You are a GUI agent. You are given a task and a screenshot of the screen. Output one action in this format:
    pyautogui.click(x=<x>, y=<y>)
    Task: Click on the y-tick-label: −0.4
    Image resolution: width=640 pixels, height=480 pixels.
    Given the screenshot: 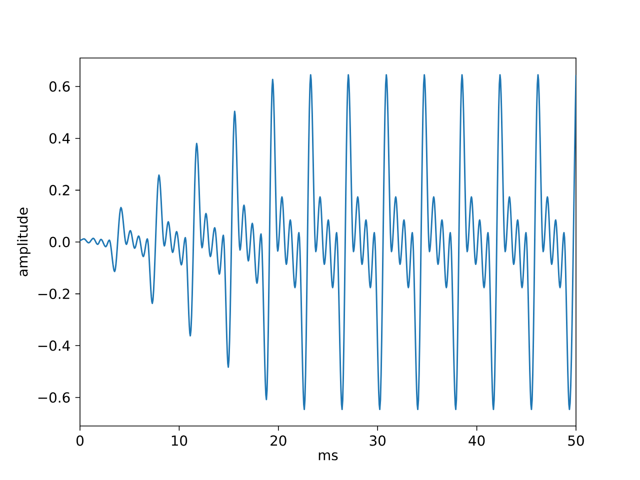 What is the action you would take?
    pyautogui.click(x=54, y=345)
    